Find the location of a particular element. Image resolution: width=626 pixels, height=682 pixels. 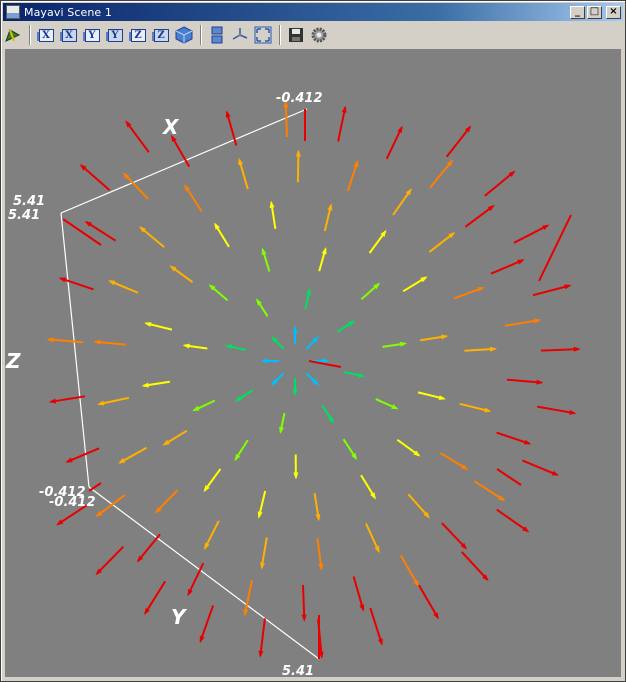

view-y-positive-button: Y is located at coordinates (92, 35).